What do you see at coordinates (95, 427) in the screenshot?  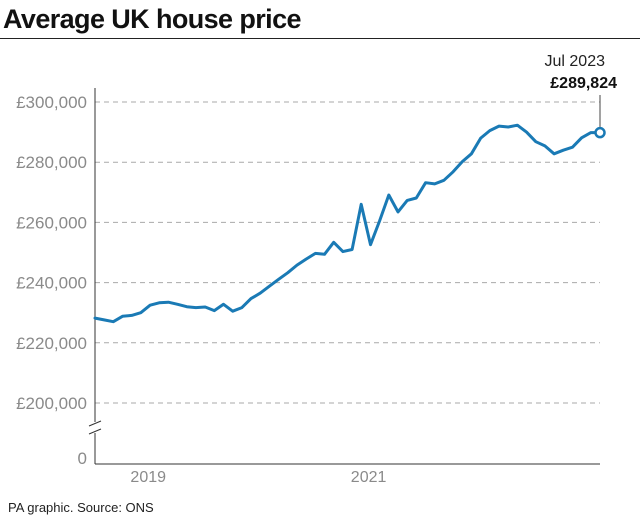 I see `axis-break-marker` at bounding box center [95, 427].